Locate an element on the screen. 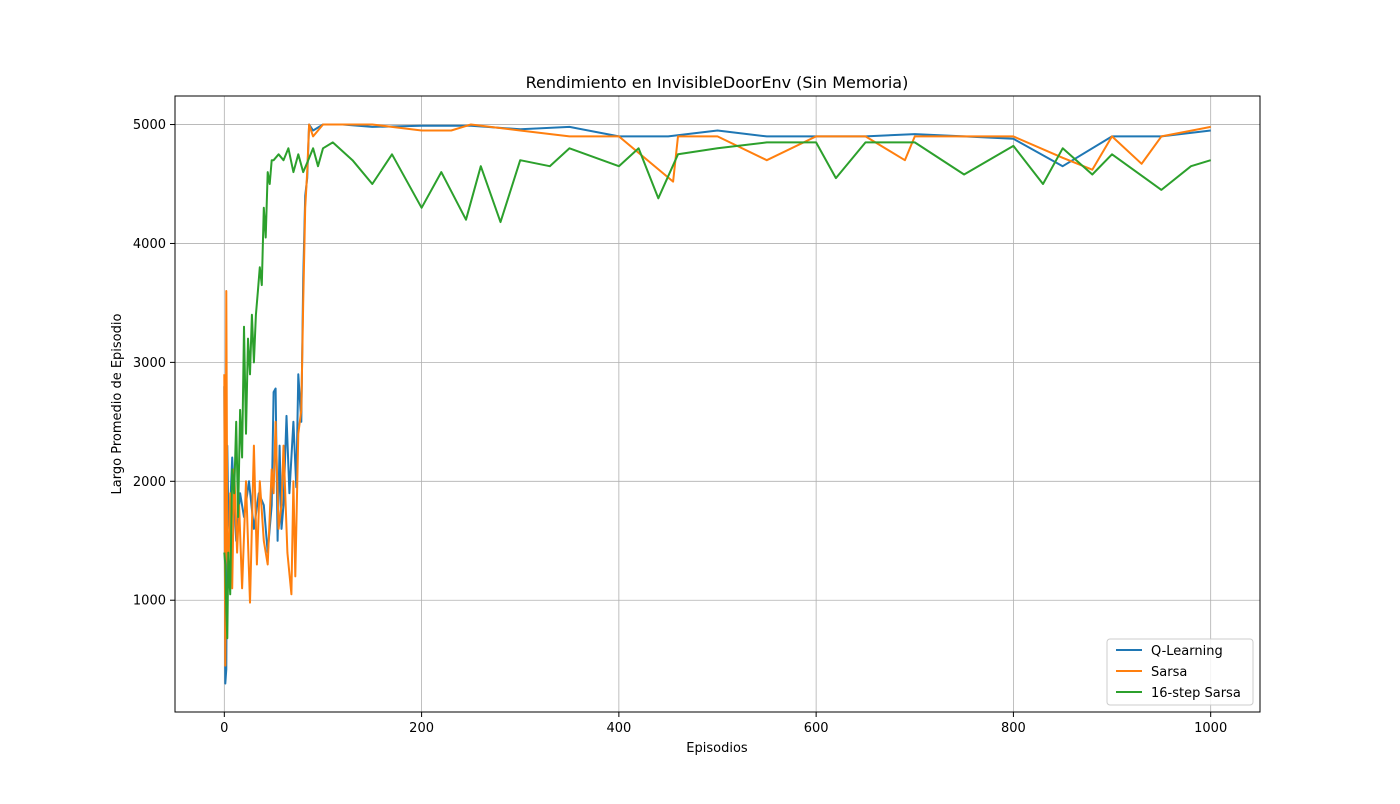 The image size is (1400, 804). x-tick-label: 800 is located at coordinates (1013, 728).